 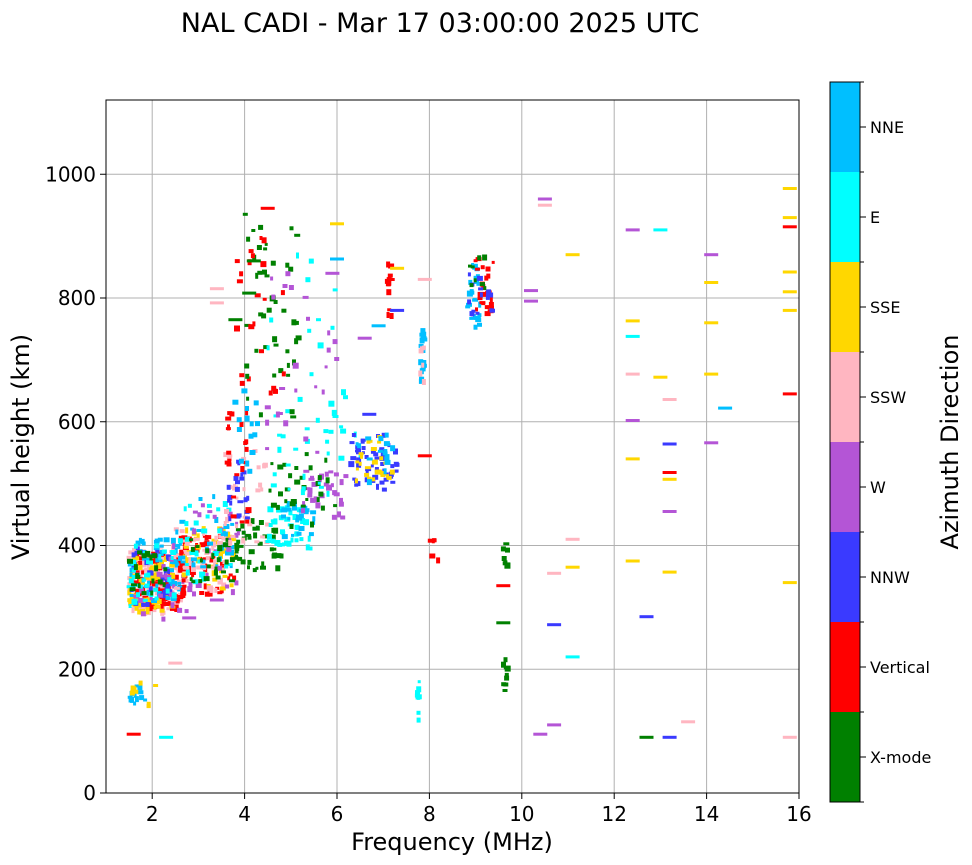 What do you see at coordinates (452, 842) in the screenshot?
I see `x-axis-label: Frequency (MHz)` at bounding box center [452, 842].